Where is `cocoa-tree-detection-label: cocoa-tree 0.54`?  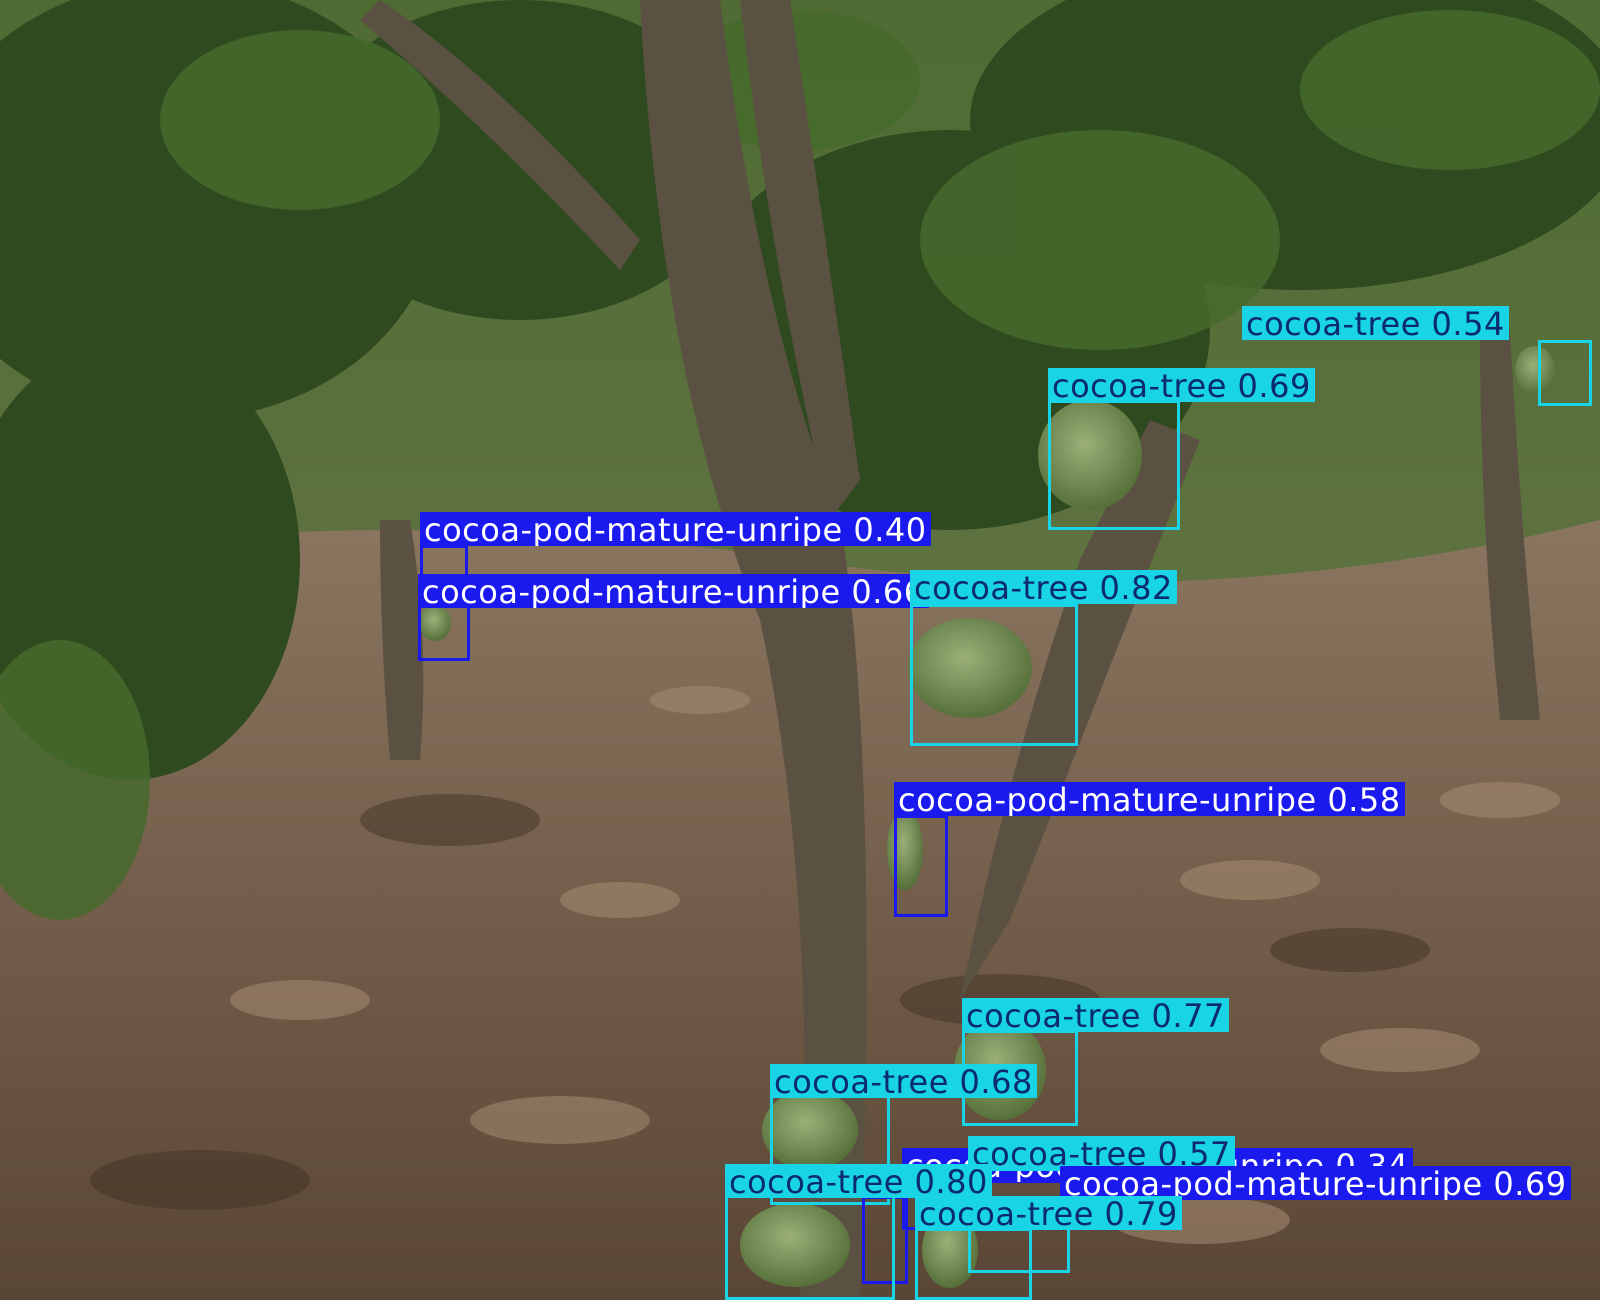
cocoa-tree-detection-label: cocoa-tree 0.54 is located at coordinates (1375, 323).